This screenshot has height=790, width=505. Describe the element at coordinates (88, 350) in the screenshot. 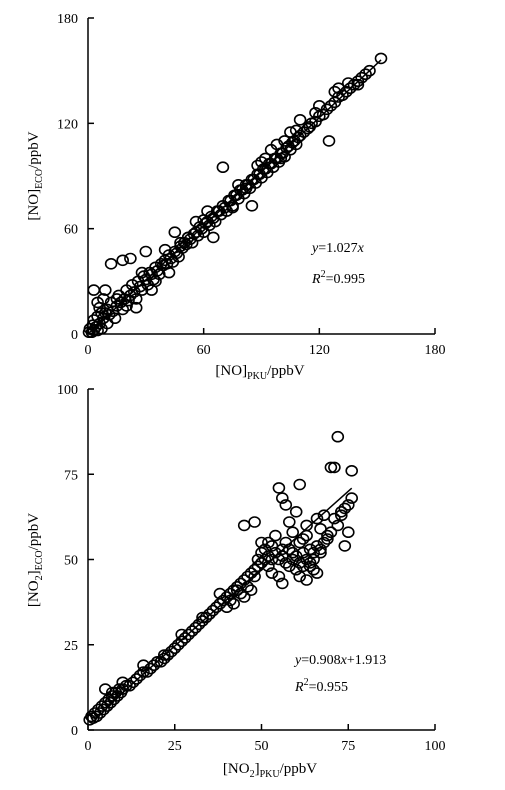

I see `no-x-tick-label: 0` at that location.